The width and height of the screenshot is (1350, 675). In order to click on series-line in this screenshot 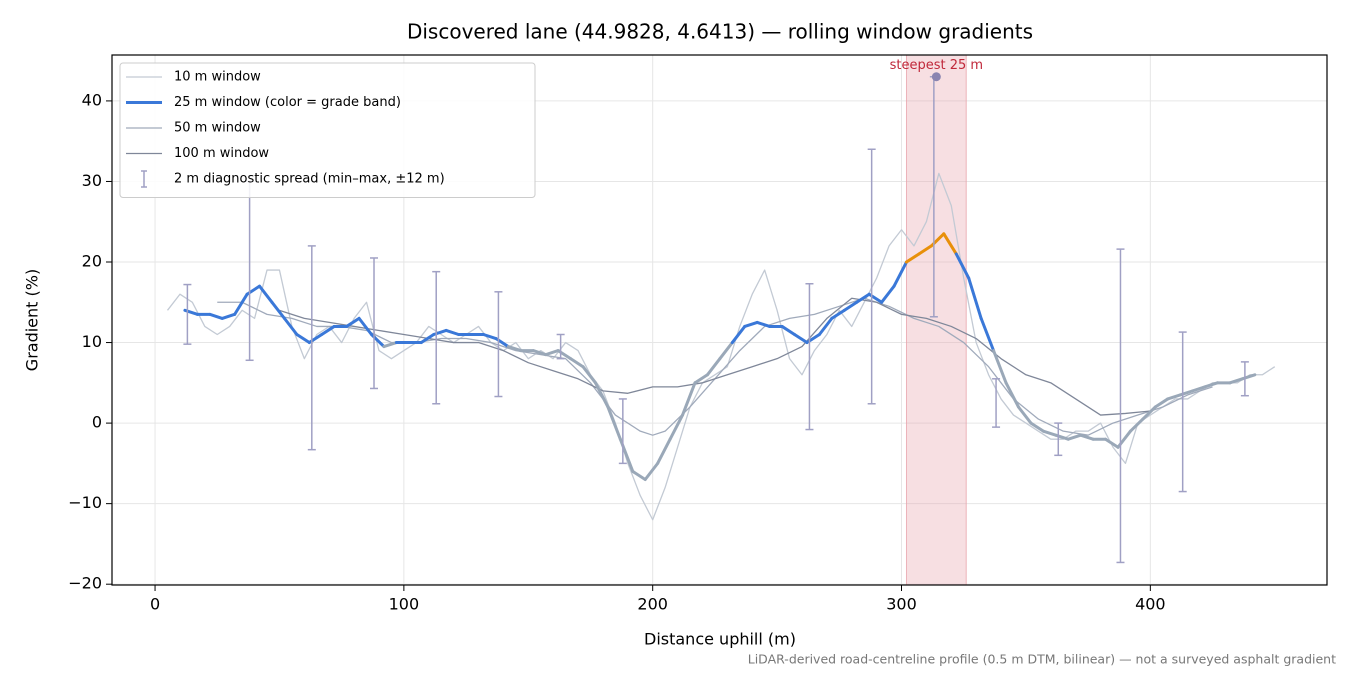, I will do `click(715, 356)`.